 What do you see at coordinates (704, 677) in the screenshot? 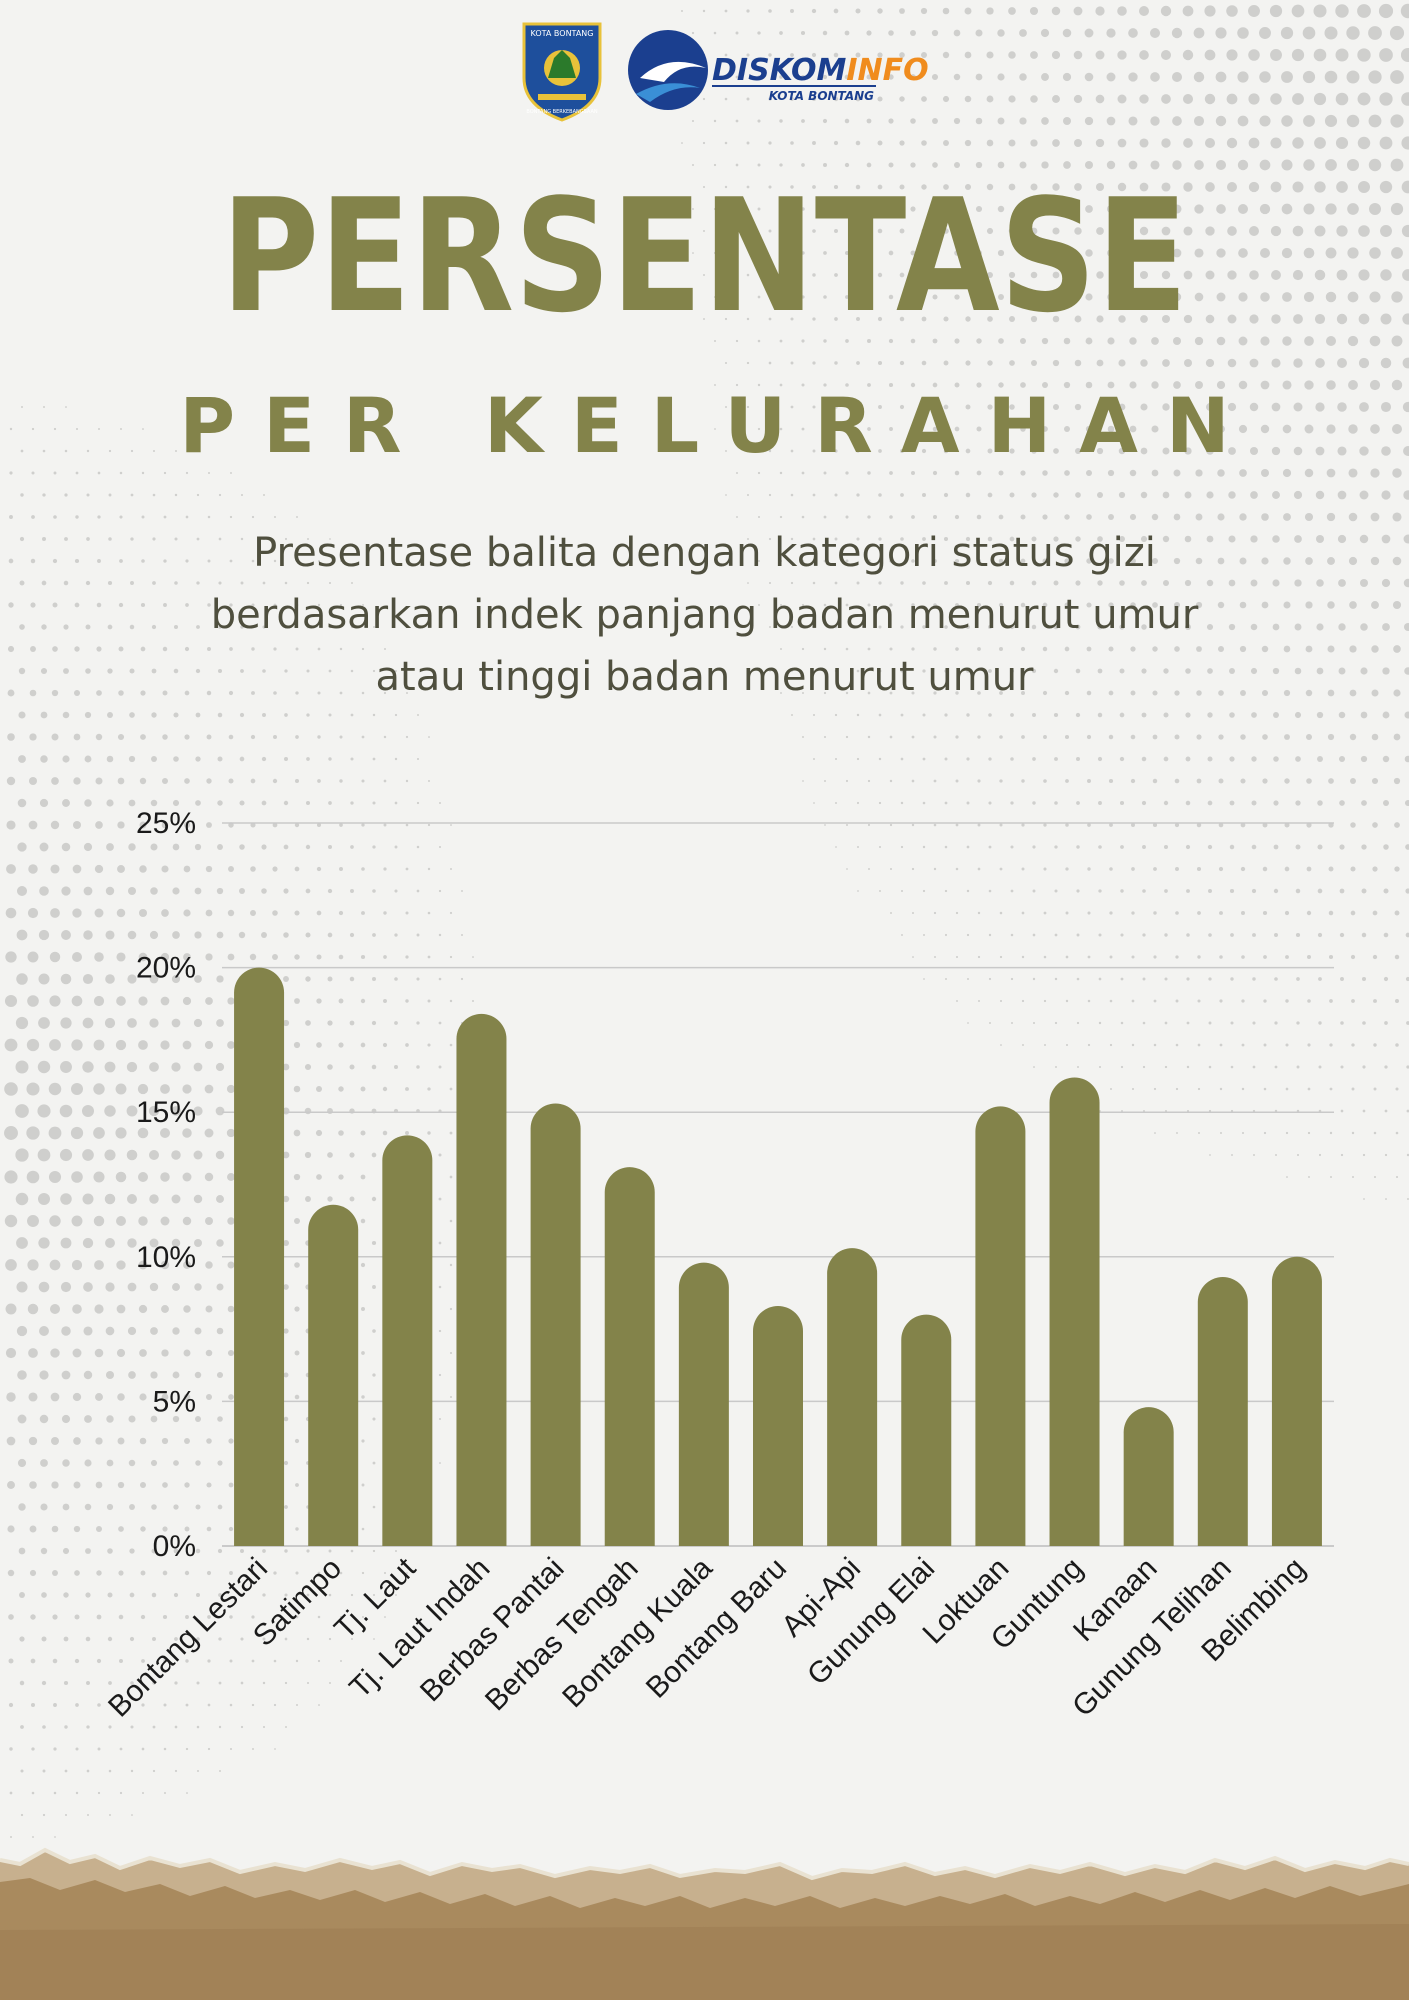
I see `description-line-3: atau tinggi badan menurut umur` at bounding box center [704, 677].